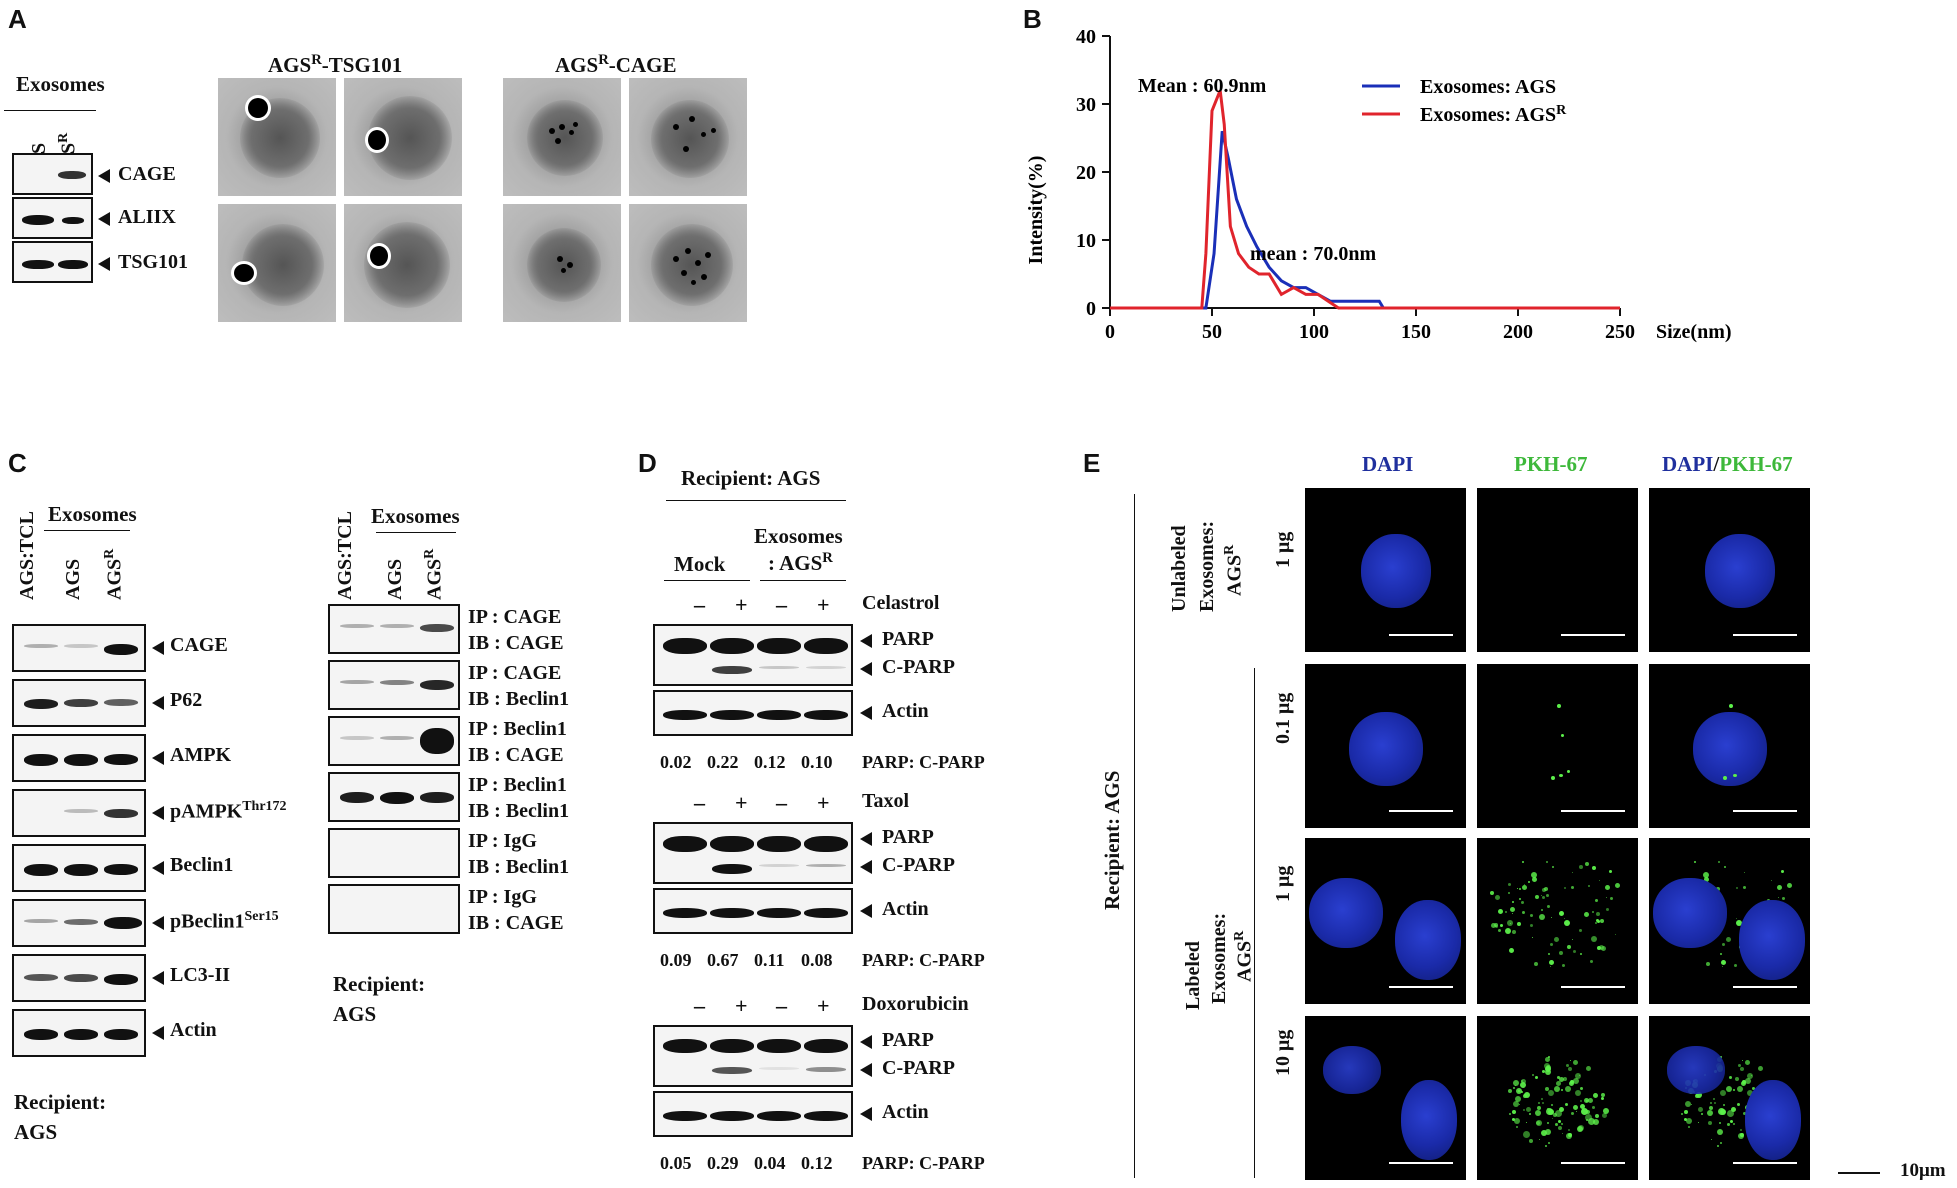 Image resolution: width=1957 pixels, height=1188 pixels. What do you see at coordinates (798, 536) in the screenshot?
I see `d-group-exosomes: Exosomes` at bounding box center [798, 536].